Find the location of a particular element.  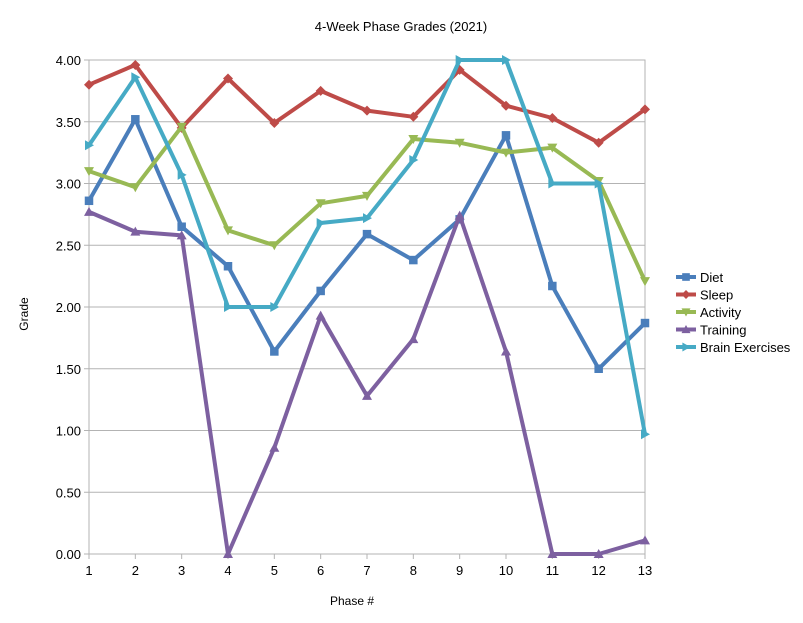

x-tick-label: 13 is located at coordinates (645, 570).